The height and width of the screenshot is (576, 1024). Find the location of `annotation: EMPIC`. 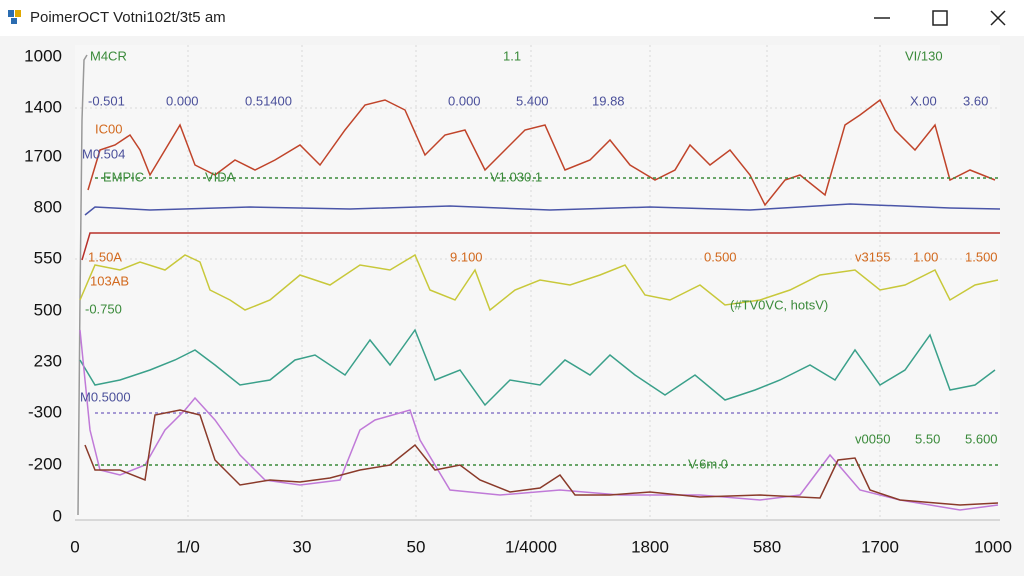

annotation: EMPIC is located at coordinates (123, 176).